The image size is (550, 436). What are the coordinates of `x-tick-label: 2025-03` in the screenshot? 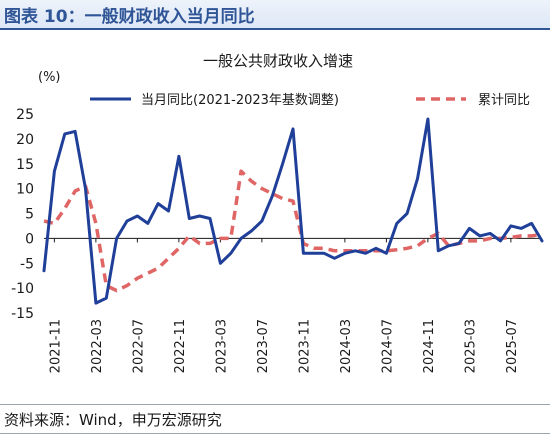 It's located at (470, 346).